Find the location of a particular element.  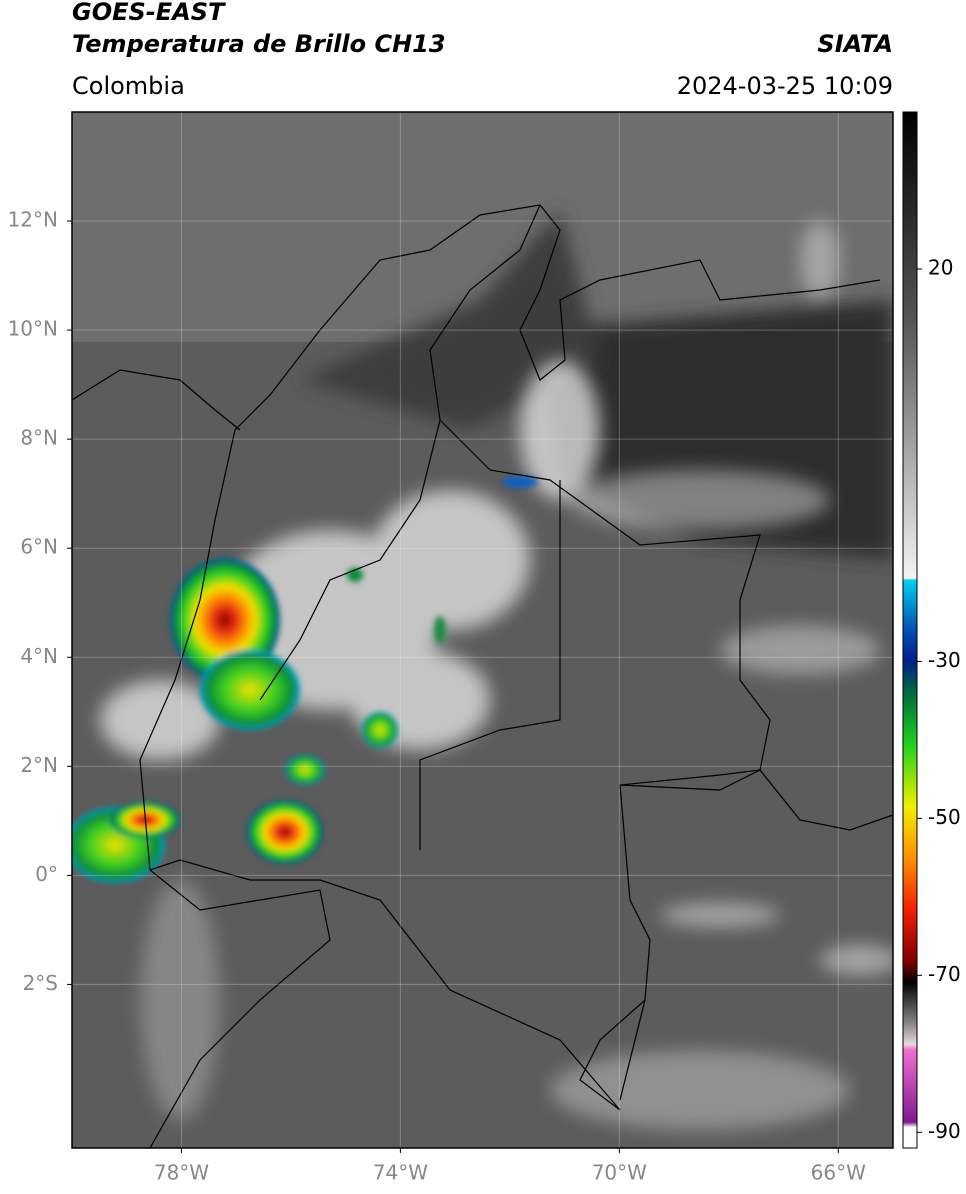

x-tick-label: 78°W is located at coordinates (181, 1173).